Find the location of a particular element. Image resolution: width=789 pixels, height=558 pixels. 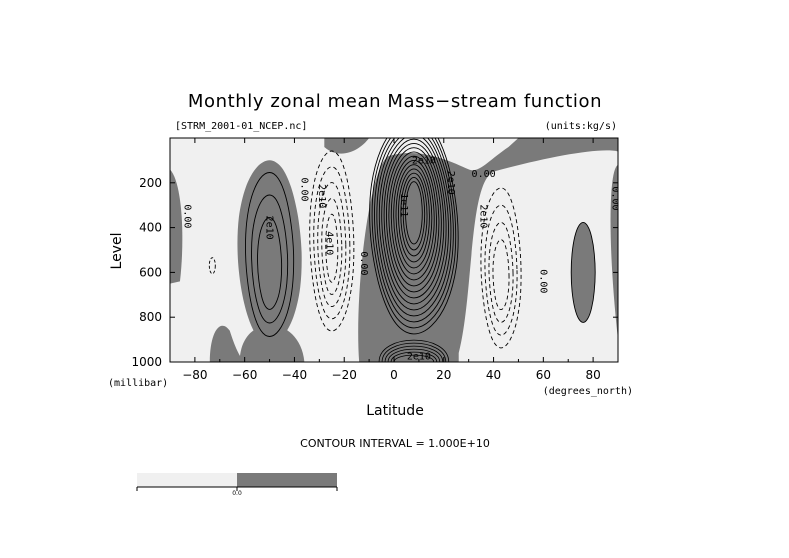

x-tick-label: −60 is located at coordinates (244, 375).